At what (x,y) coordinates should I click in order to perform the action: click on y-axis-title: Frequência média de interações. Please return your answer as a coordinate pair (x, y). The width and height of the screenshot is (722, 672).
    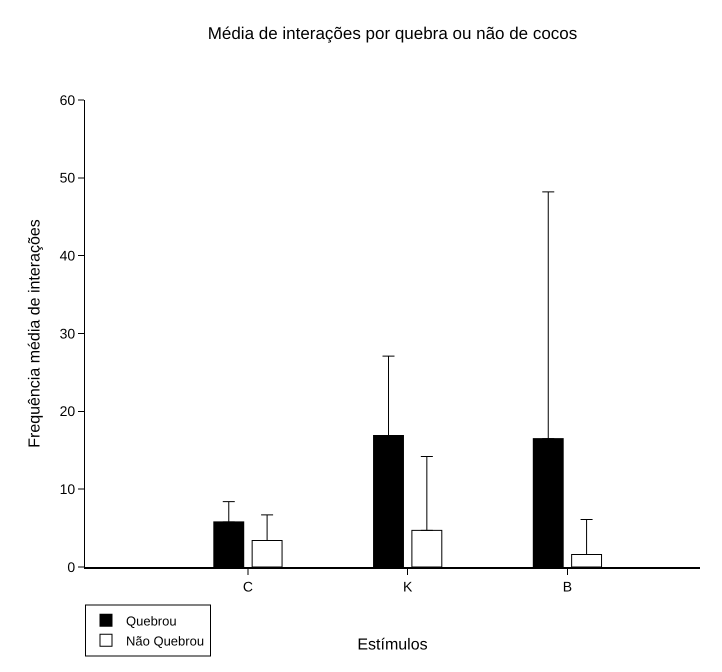
    Looking at the image, I should click on (35, 333).